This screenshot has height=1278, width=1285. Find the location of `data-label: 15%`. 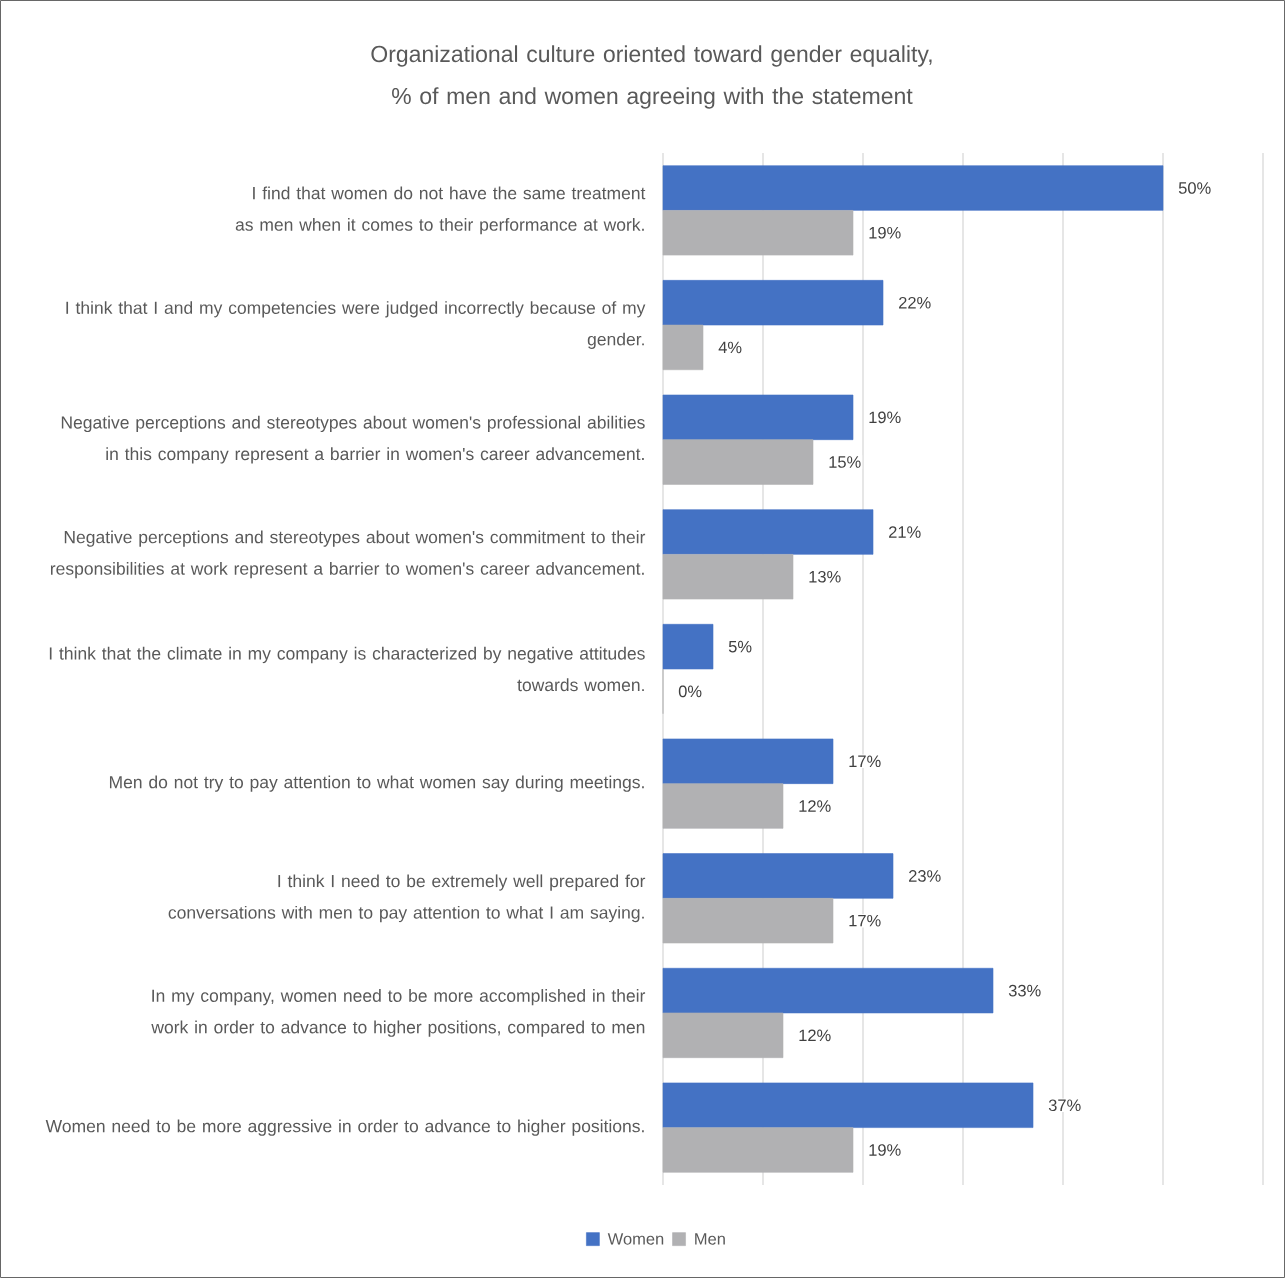

data-label: 15% is located at coordinates (845, 462).